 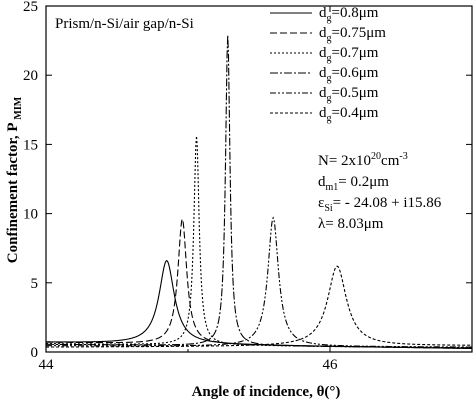 I want to click on x-axis-title: Angle of incidence, θ(°), so click(x=266, y=392).